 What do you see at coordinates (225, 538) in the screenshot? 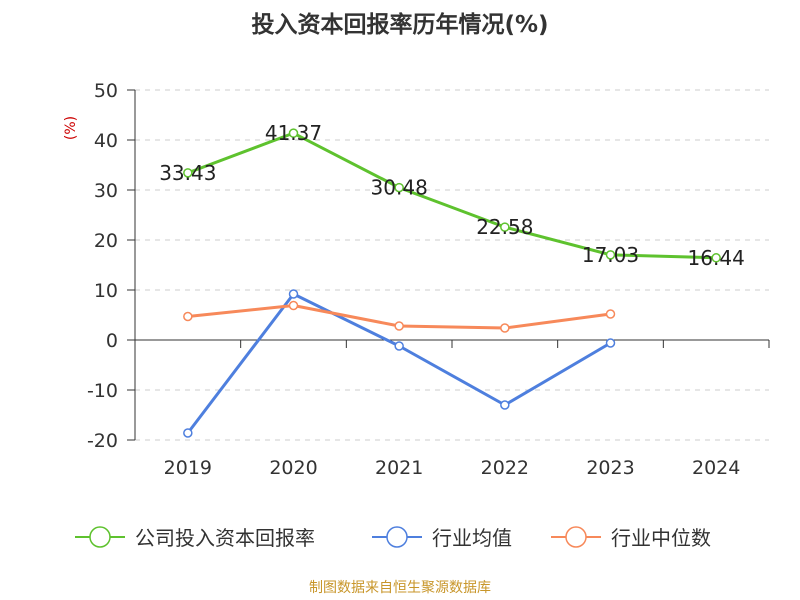
I see `legend-label: 公司投入资本回报率` at bounding box center [225, 538].